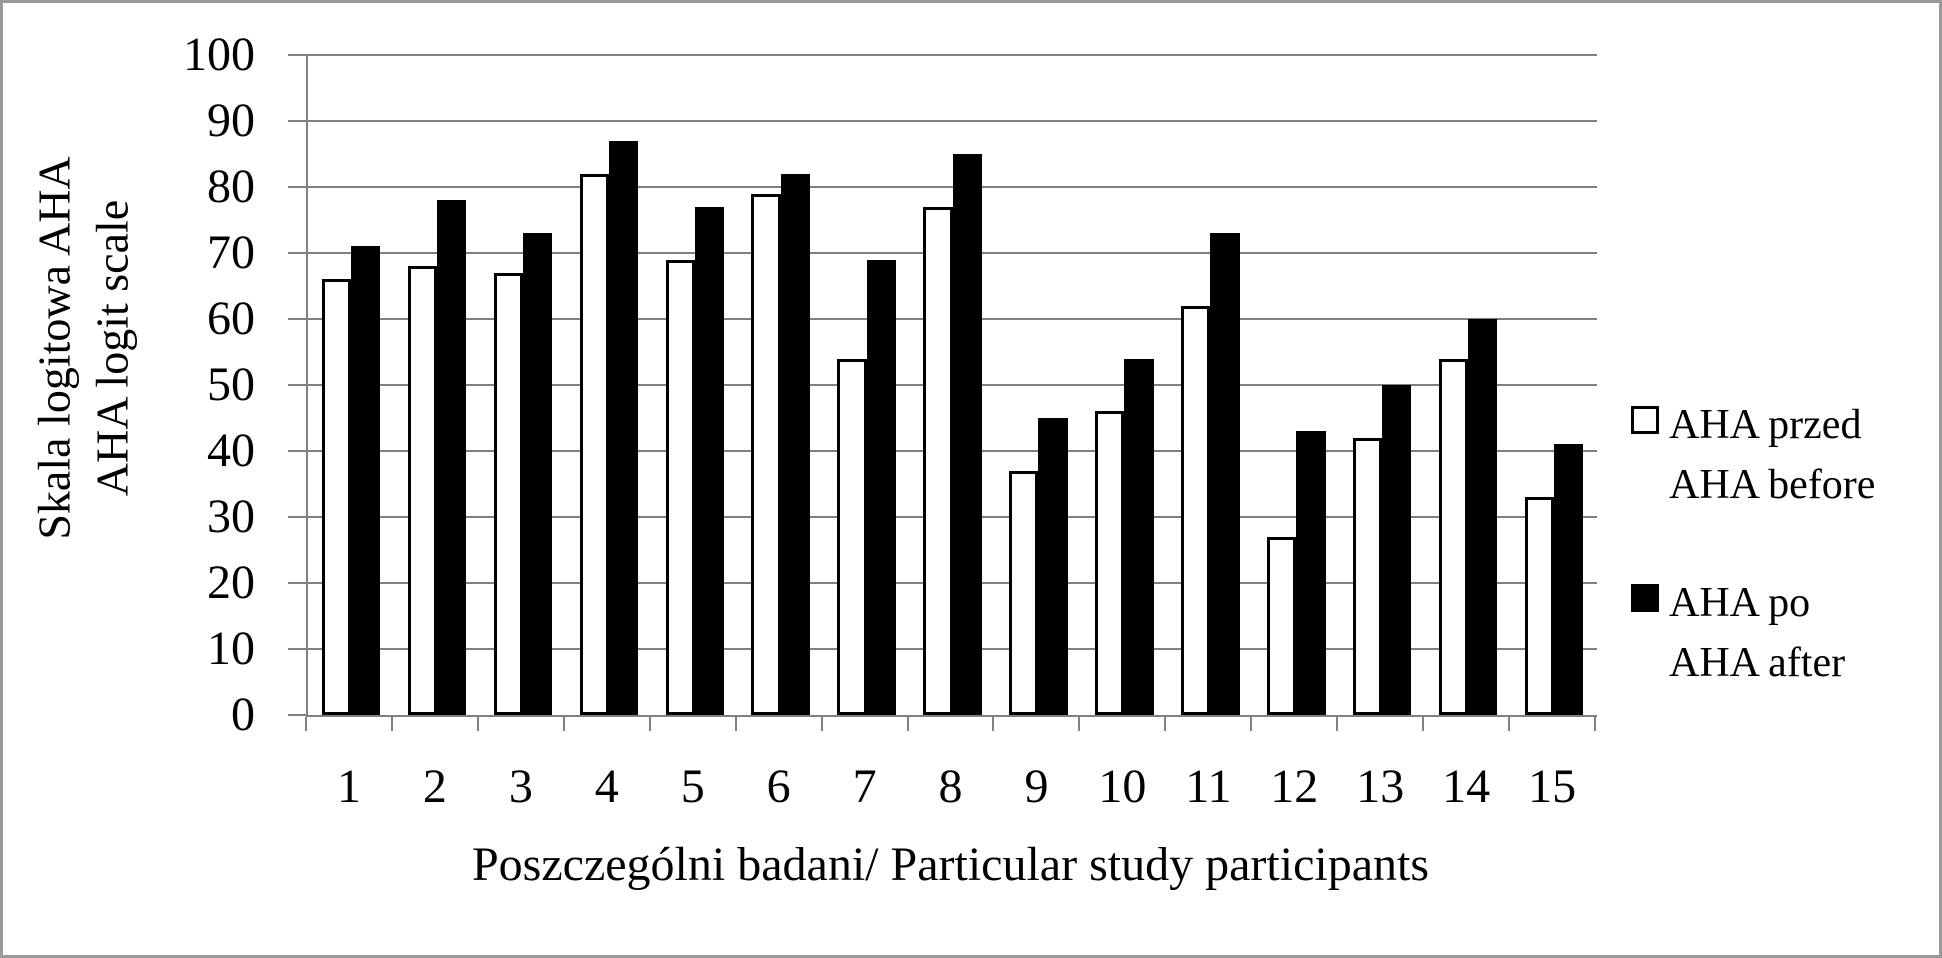  What do you see at coordinates (231, 252) in the screenshot?
I see `y-tick-label-70: 70` at bounding box center [231, 252].